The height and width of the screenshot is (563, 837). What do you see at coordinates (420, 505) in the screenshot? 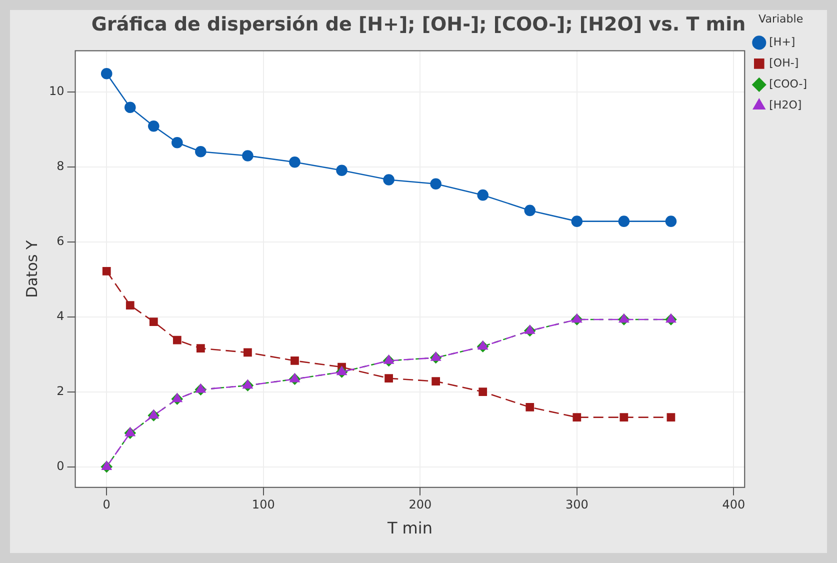
I see `x-tick-label: 200` at bounding box center [420, 505].